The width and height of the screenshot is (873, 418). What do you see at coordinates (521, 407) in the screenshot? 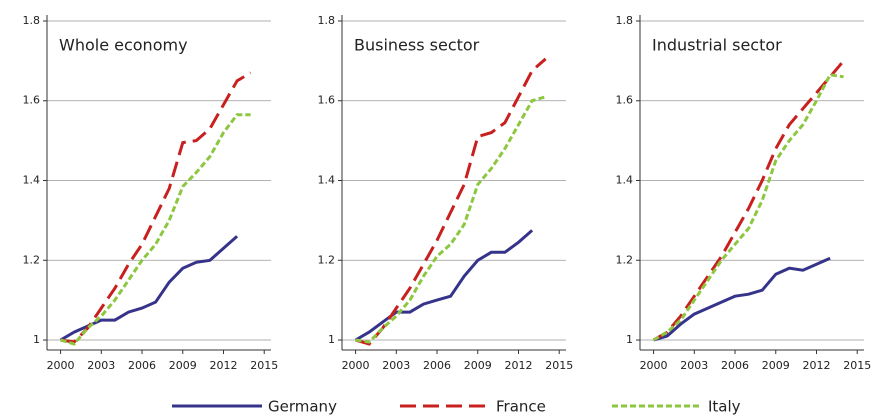
I see `legend-label: France` at bounding box center [521, 407].